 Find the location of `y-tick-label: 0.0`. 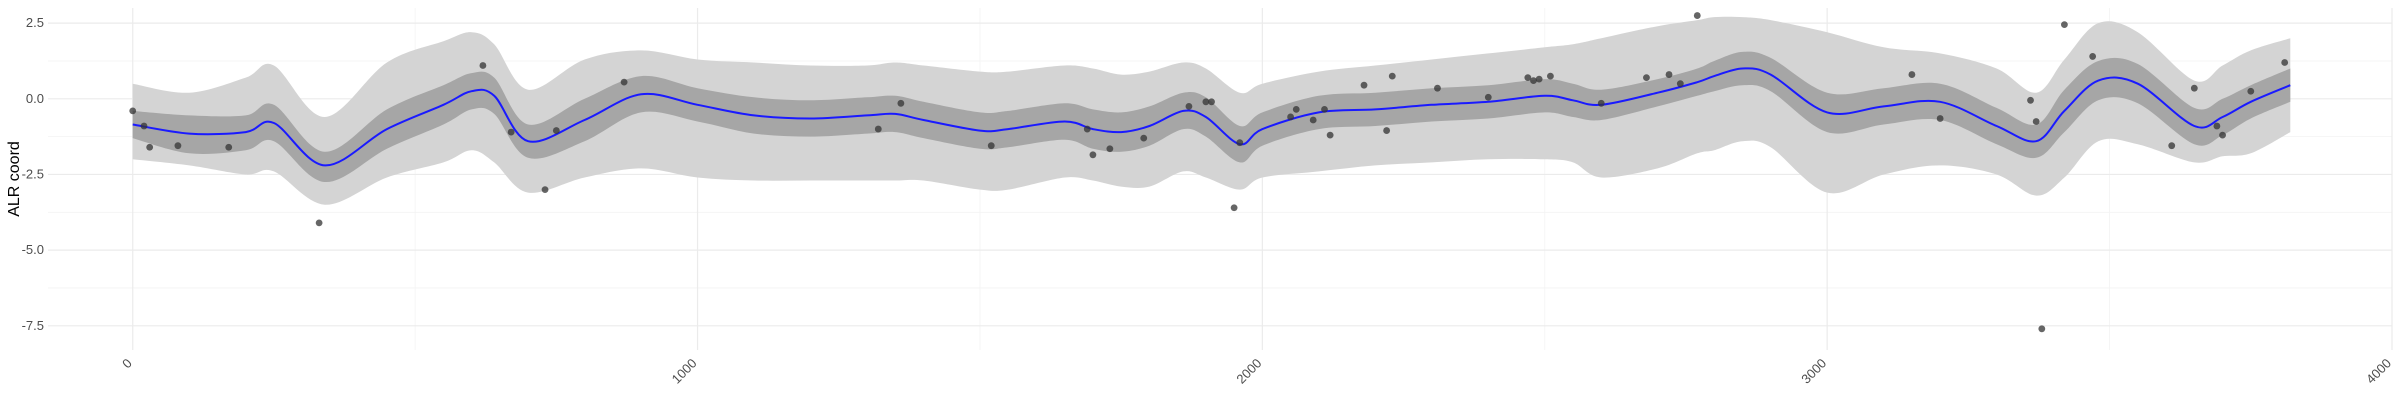

y-tick-label: 0.0 is located at coordinates (35, 98).